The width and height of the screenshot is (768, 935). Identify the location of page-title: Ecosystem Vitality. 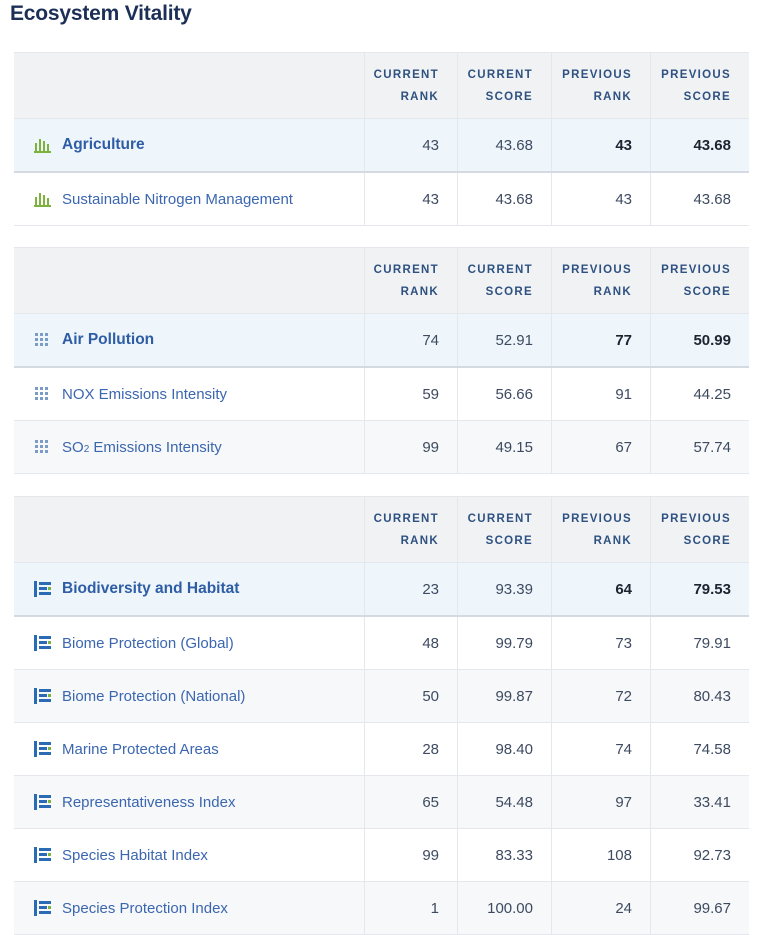
(101, 13).